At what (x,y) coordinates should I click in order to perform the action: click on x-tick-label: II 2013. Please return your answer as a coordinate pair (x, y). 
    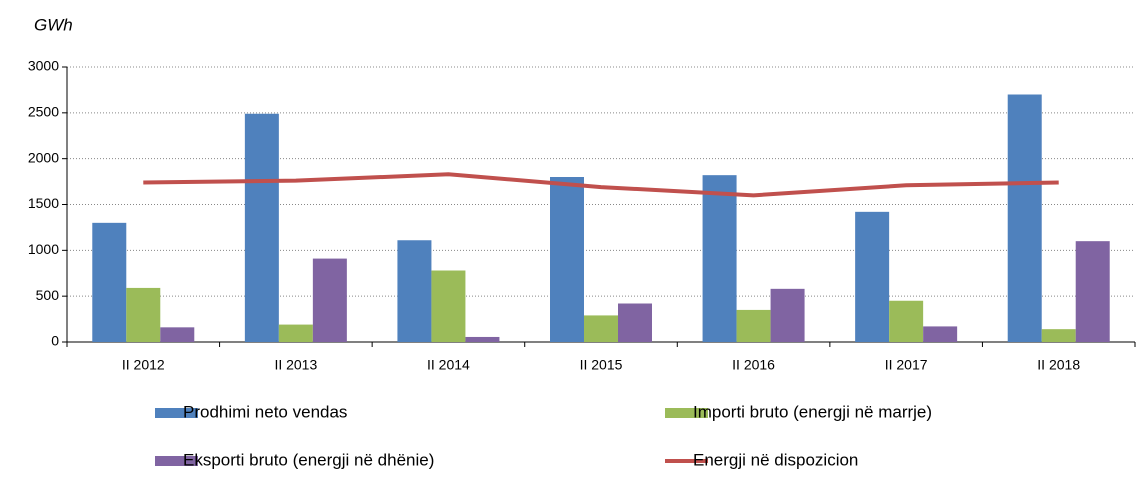
    Looking at the image, I should click on (295, 365).